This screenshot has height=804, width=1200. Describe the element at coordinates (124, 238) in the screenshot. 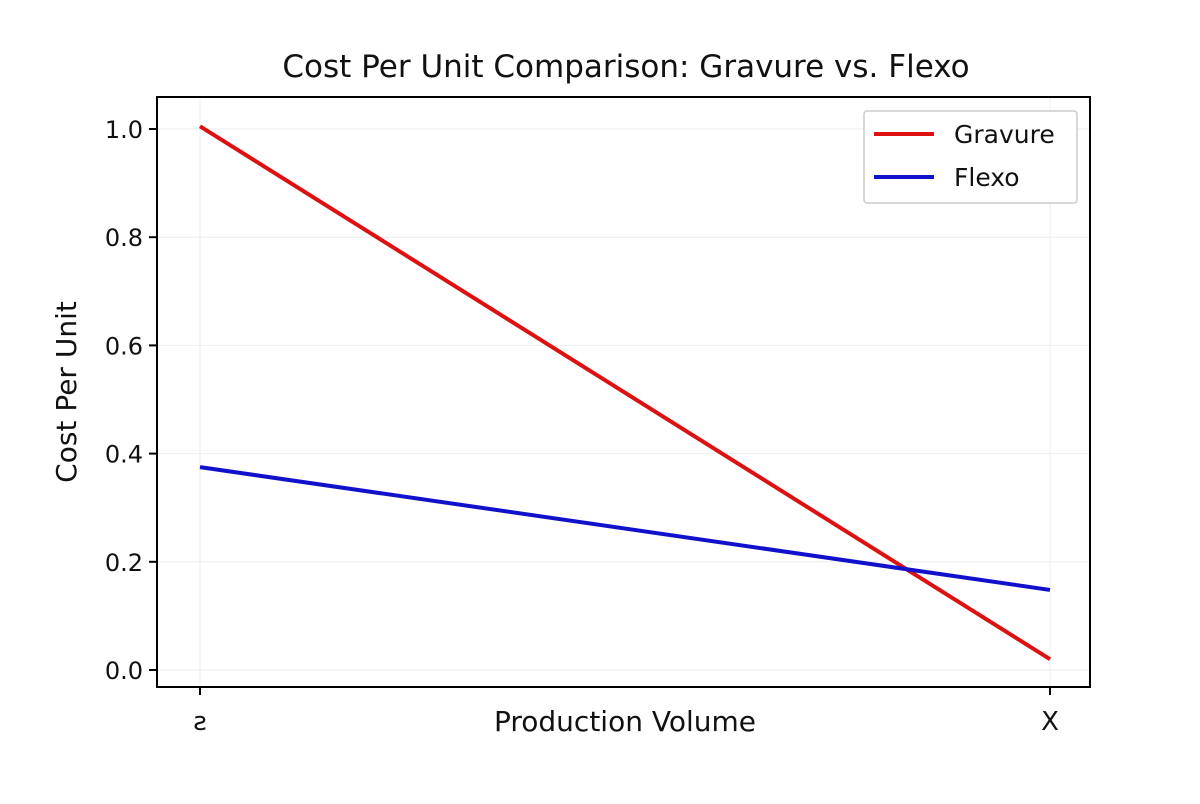

I see `y-tick-label: 0.8` at that location.